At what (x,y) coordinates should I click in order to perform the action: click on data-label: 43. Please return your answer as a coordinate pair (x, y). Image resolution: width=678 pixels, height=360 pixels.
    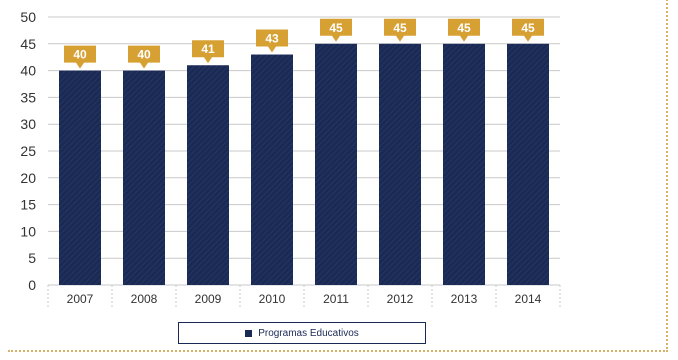
    Looking at the image, I should click on (272, 39).